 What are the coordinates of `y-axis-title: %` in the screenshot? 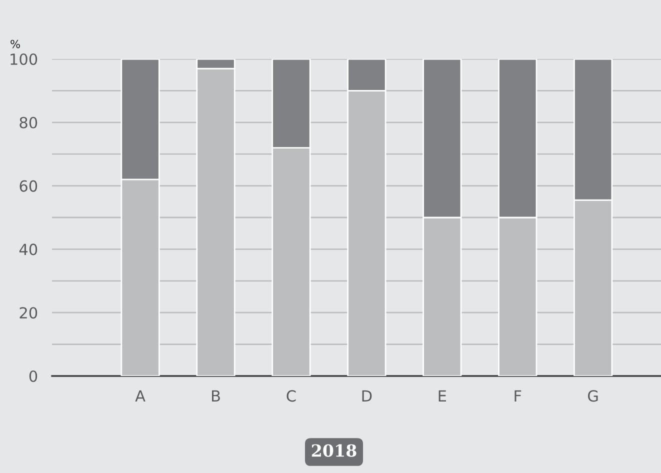 It's located at (15, 44).